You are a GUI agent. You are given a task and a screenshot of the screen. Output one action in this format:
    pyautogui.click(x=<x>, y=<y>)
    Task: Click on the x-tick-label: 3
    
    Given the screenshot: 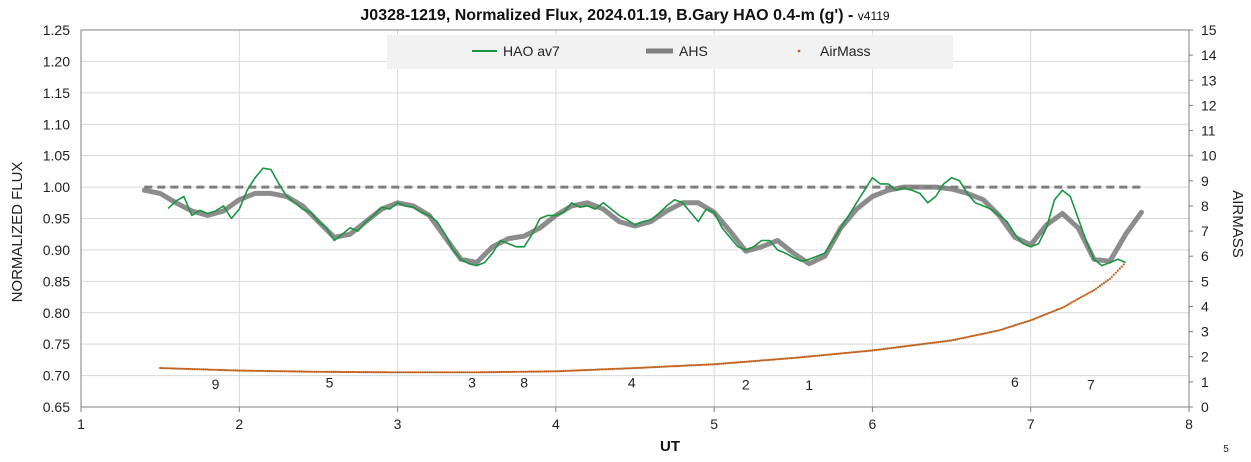 What is the action you would take?
    pyautogui.click(x=398, y=424)
    